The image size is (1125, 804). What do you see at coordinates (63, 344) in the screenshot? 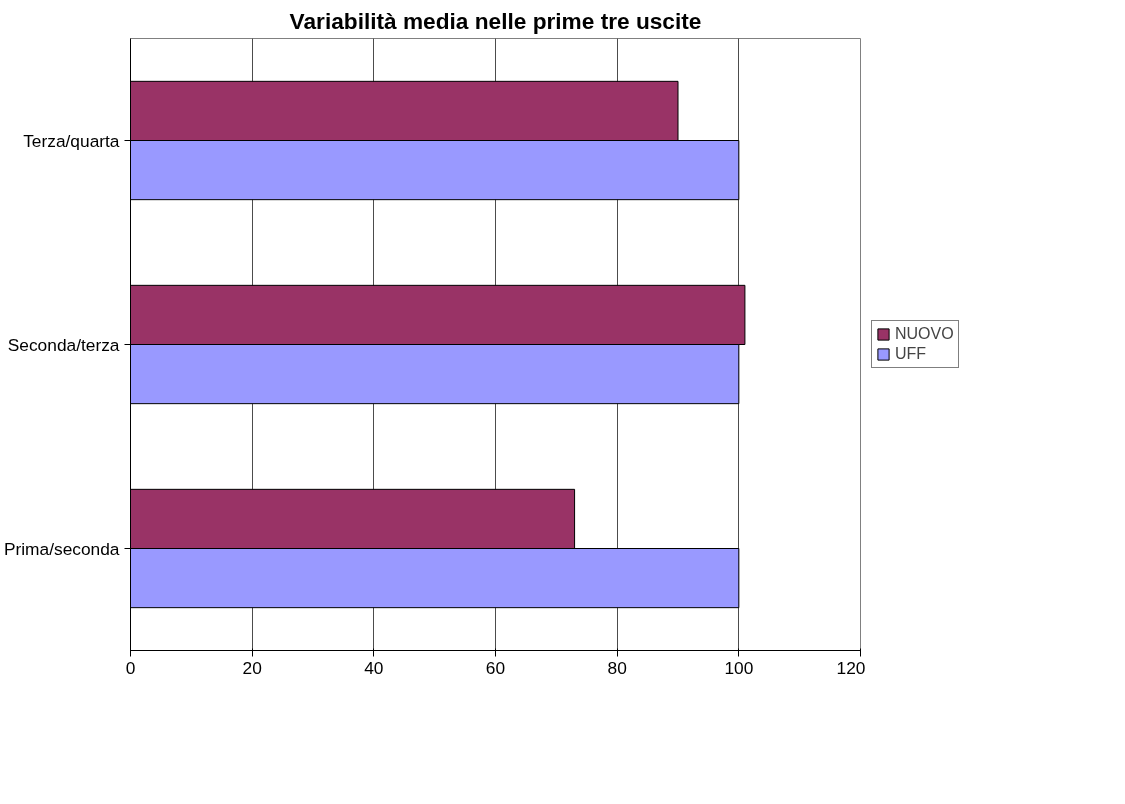
I see `y-tick-label: Seconda/terza` at bounding box center [63, 344].